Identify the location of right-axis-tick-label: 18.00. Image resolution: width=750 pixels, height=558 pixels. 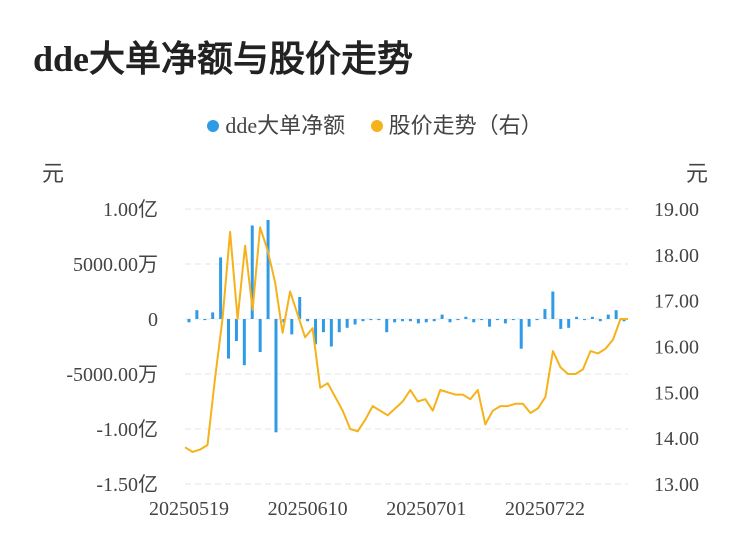
(676, 256).